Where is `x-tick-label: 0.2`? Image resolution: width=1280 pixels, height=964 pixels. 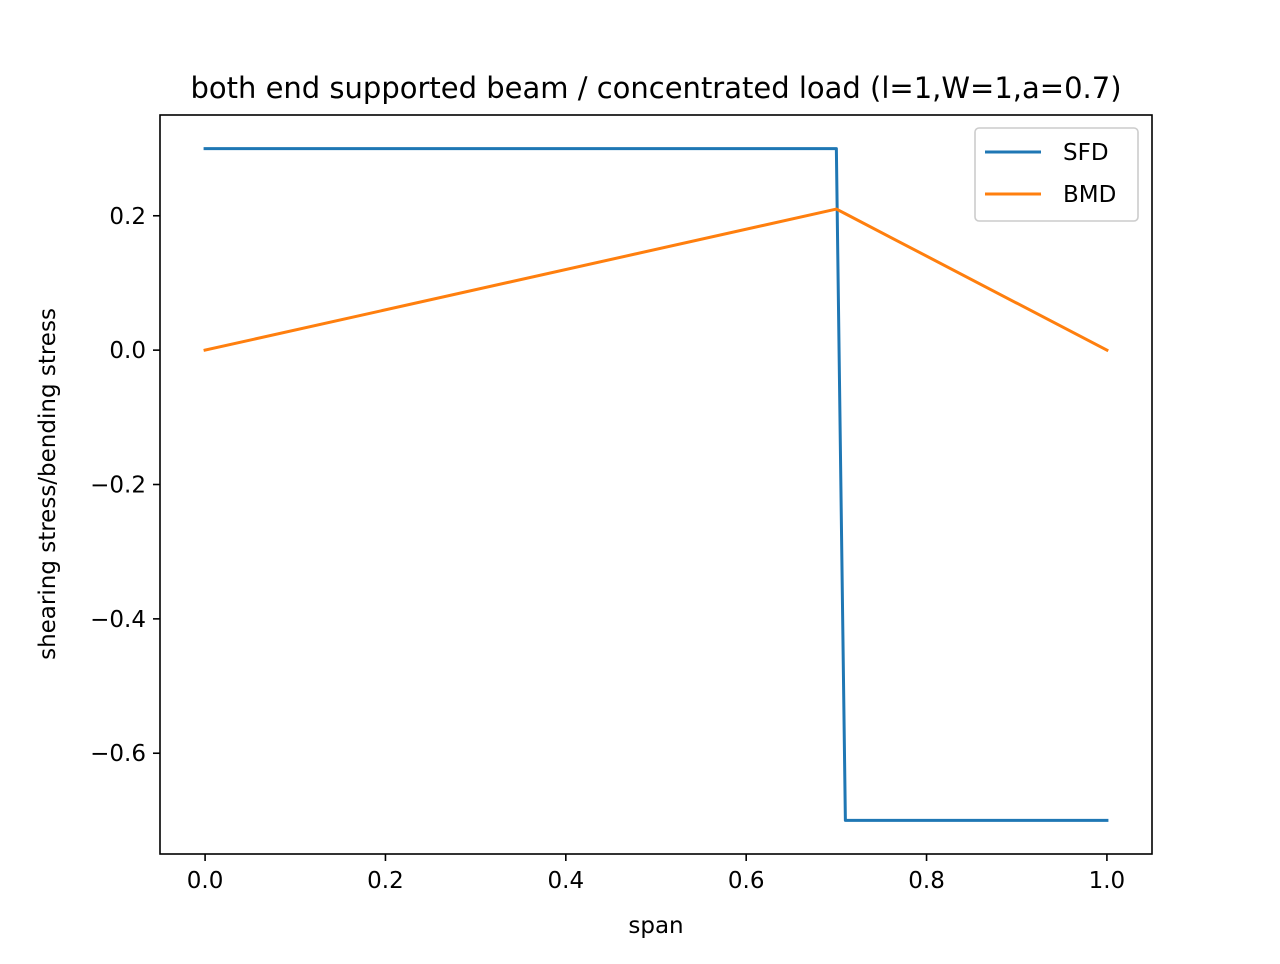 x-tick-label: 0.2 is located at coordinates (385, 881).